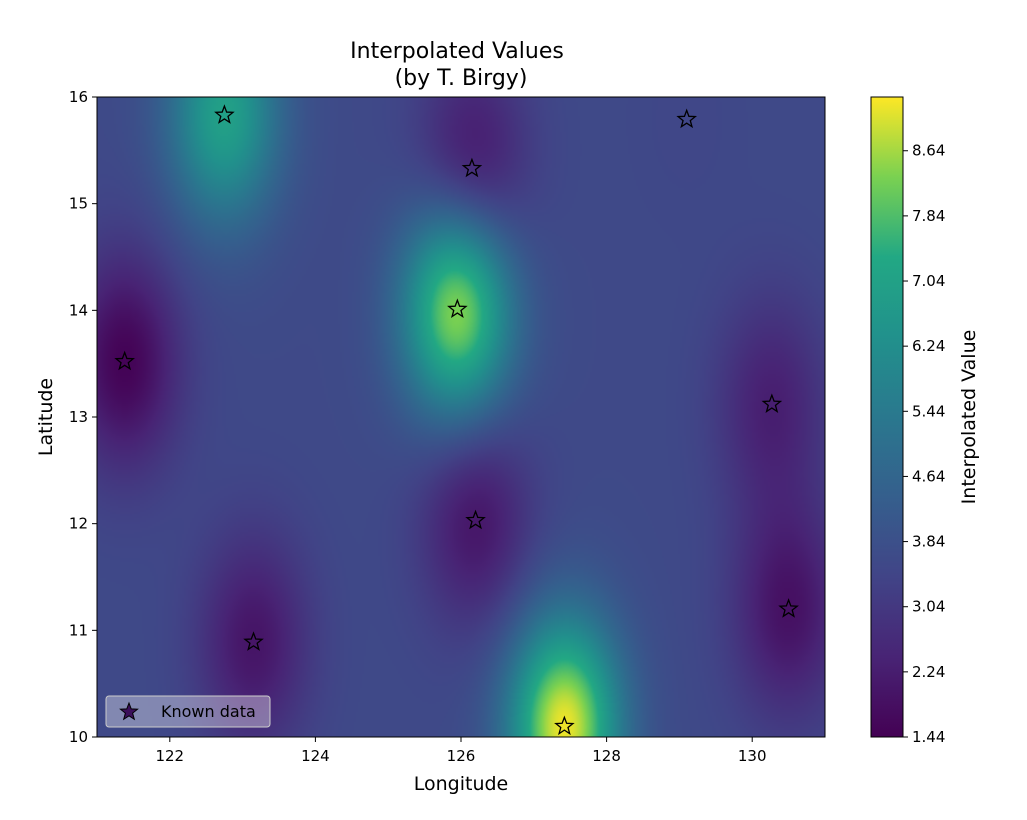  What do you see at coordinates (928, 346) in the screenshot?
I see `colorbar-tick-label: 6.24` at bounding box center [928, 346].